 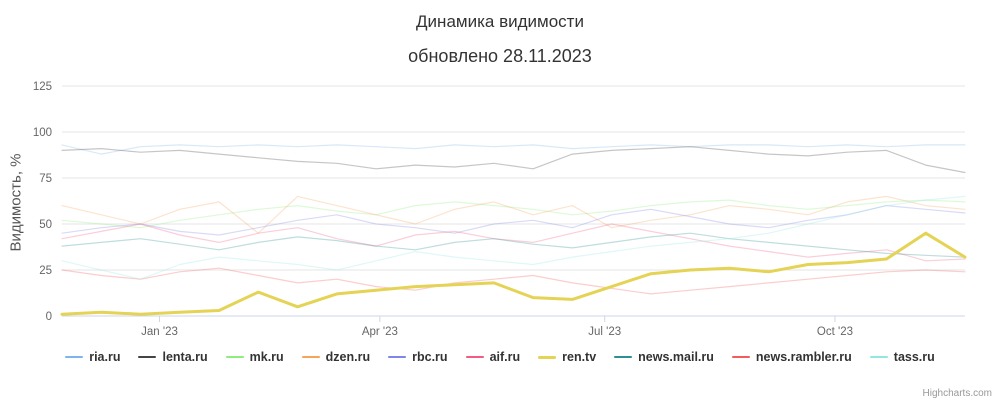 I want to click on legend-label-lenta.ru: lenta.ru, so click(x=185, y=357).